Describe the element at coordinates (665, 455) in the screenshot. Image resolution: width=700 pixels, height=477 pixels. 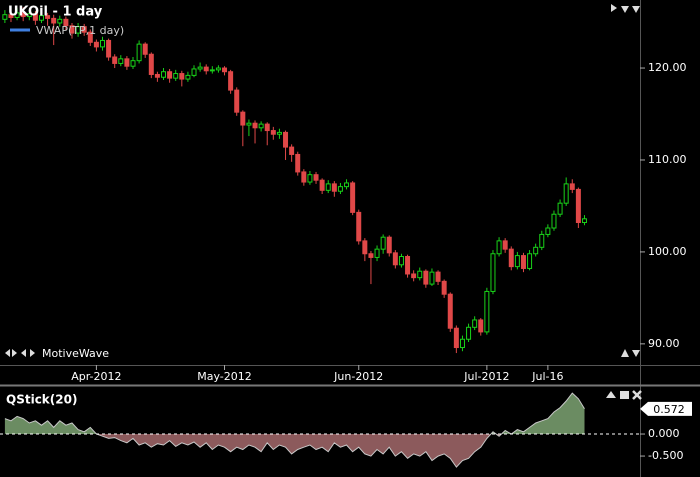
I see `y-tick-label: -0.500` at that location.